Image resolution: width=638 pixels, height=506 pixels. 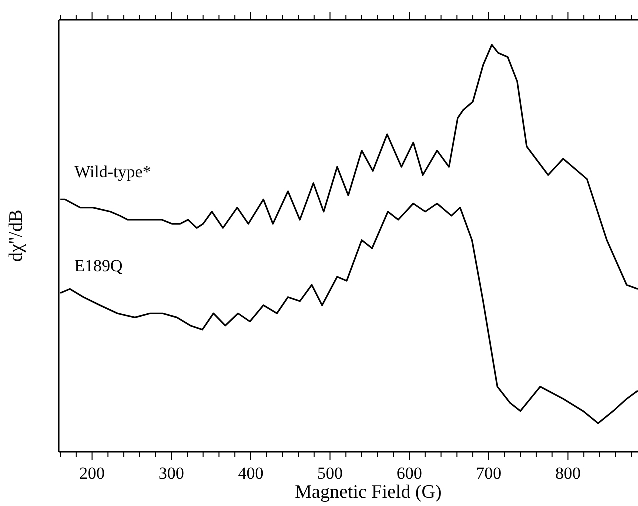 I want to click on x-tick-label: 500, so click(x=331, y=473).